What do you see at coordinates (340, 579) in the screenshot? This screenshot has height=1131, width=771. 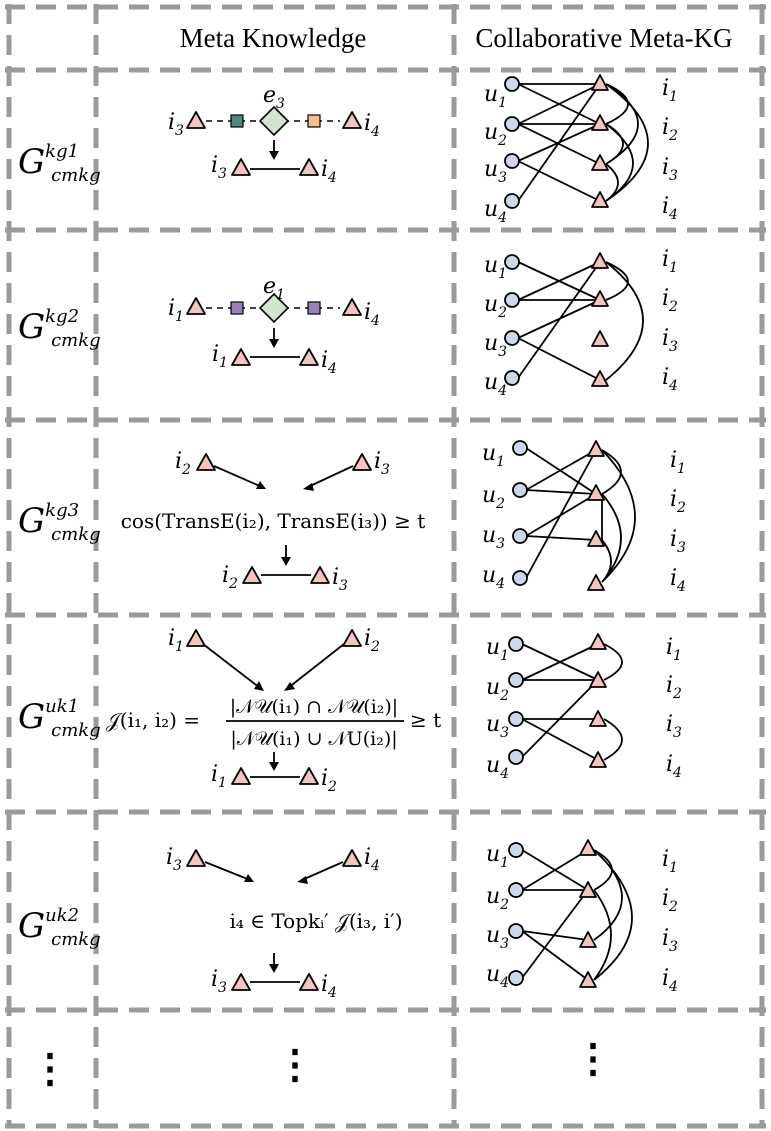 I see `item-label-right-result: i3` at bounding box center [340, 579].